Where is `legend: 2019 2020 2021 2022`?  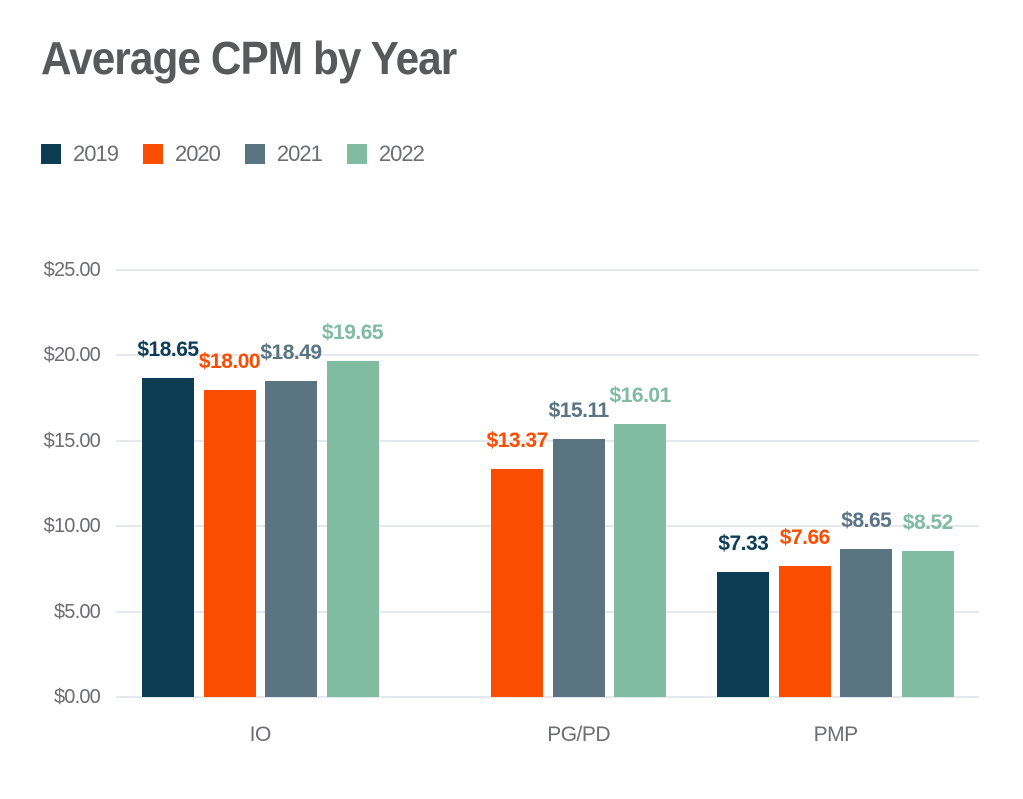 legend: 2019 2020 2021 2022 is located at coordinates (233, 153).